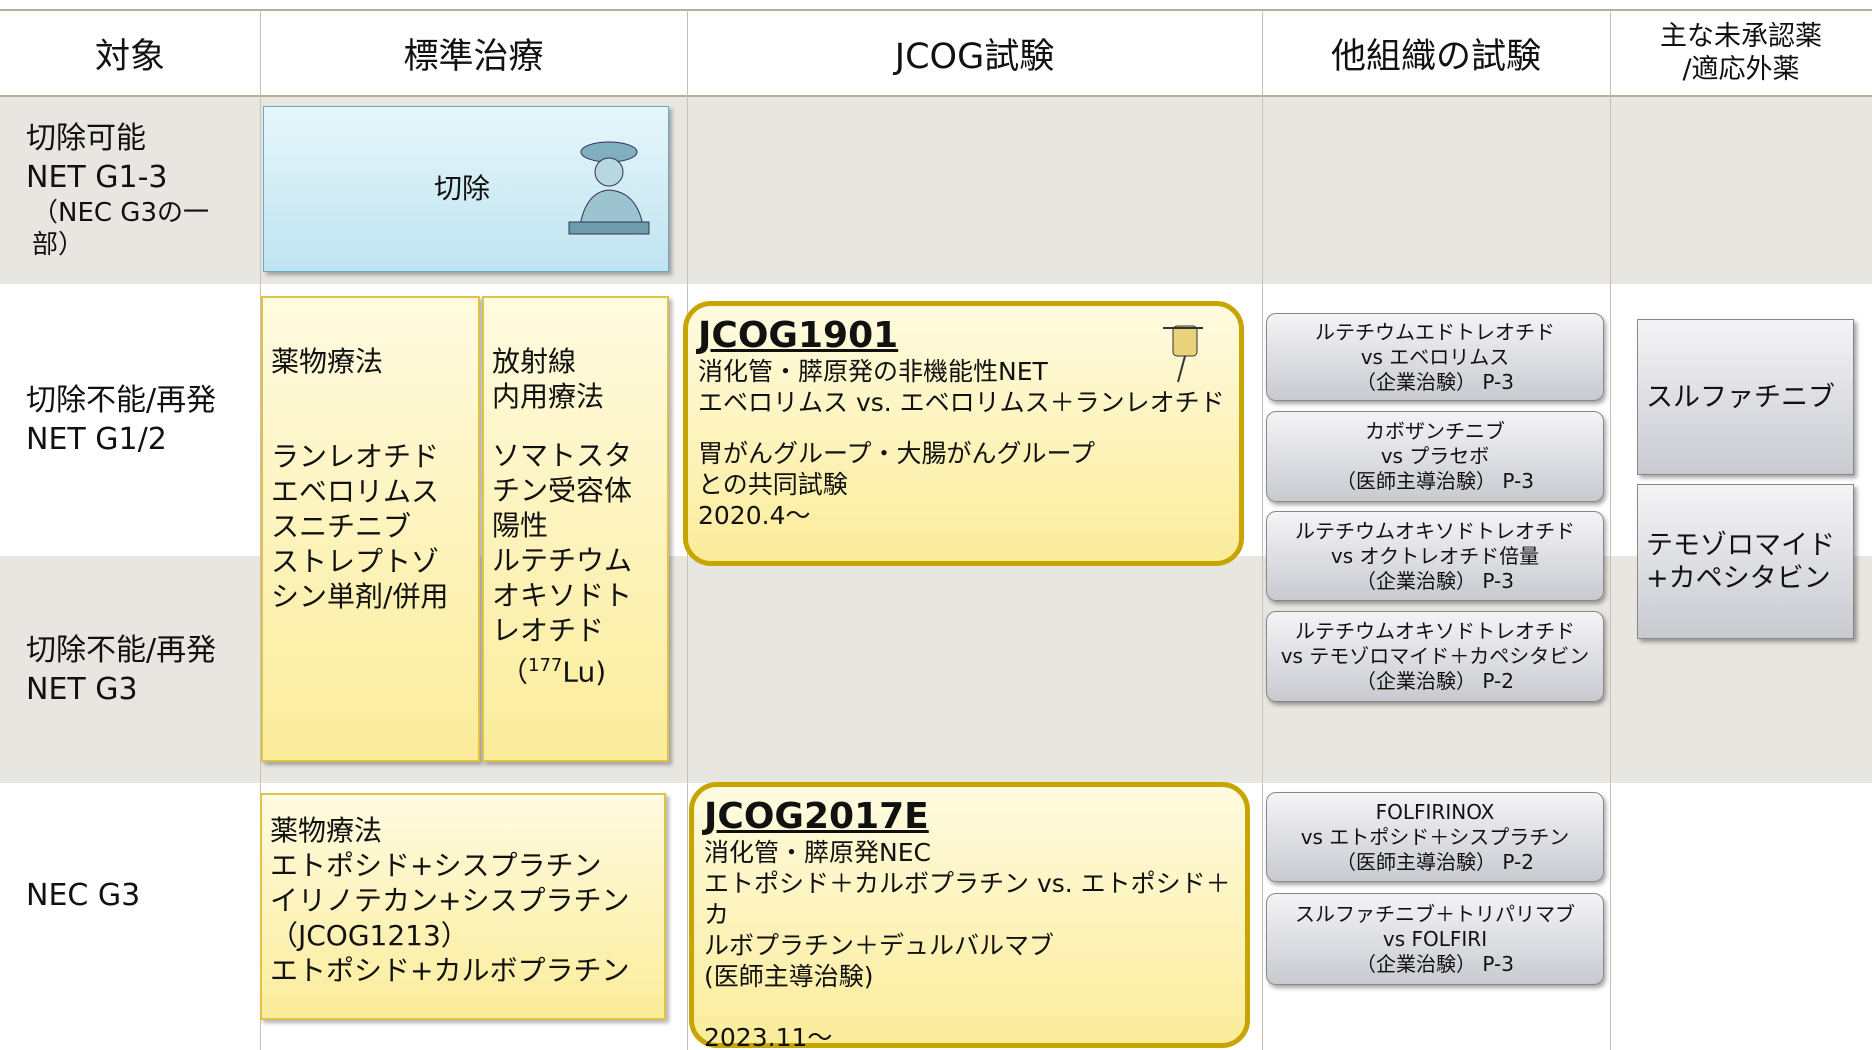 This screenshot has height=1050, width=1872. I want to click on drug-box: テモゾロマイド +カペシタビン, so click(1745, 561).